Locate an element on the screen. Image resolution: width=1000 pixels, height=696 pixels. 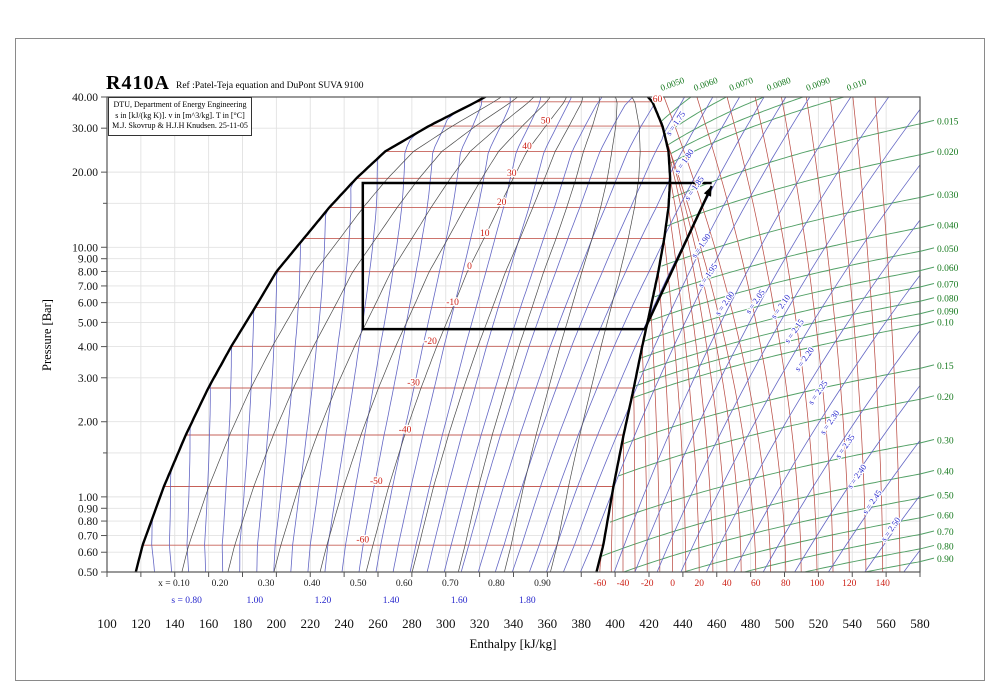
svg-text: 2.00 is located at coordinates (88, 423).